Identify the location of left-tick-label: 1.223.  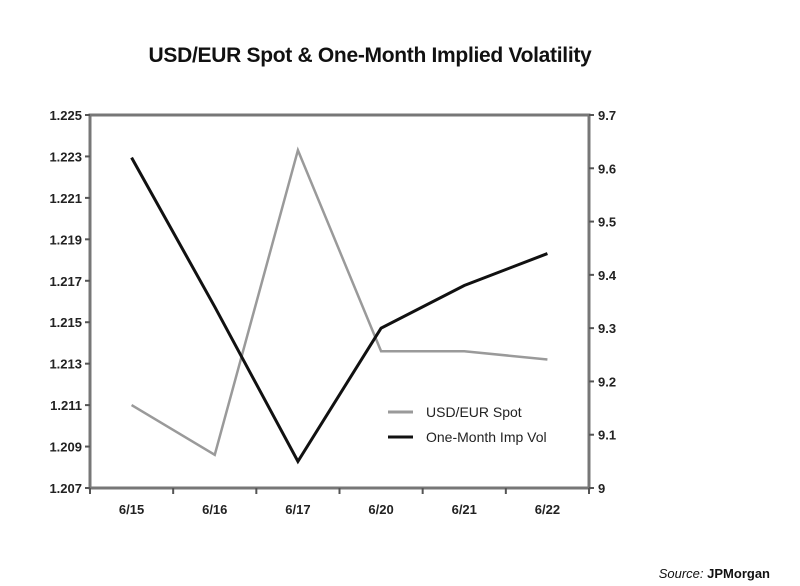
(65, 156).